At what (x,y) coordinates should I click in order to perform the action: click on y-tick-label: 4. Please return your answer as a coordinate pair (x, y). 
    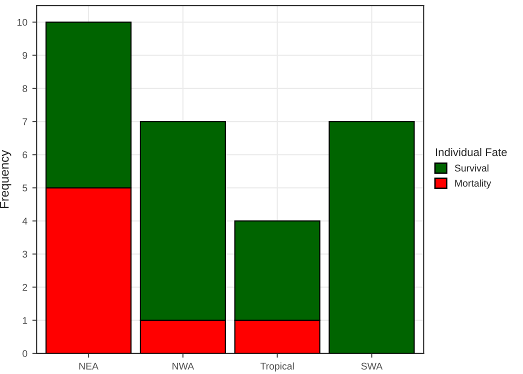
    Looking at the image, I should click on (25, 221).